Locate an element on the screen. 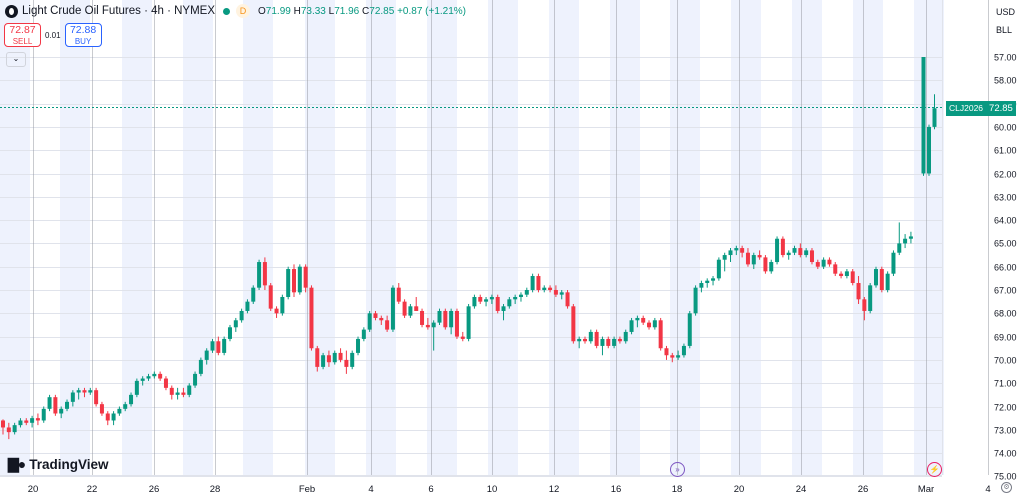 The height and width of the screenshot is (499, 1024). arrow-right-circle-icon: » is located at coordinates (677, 469).